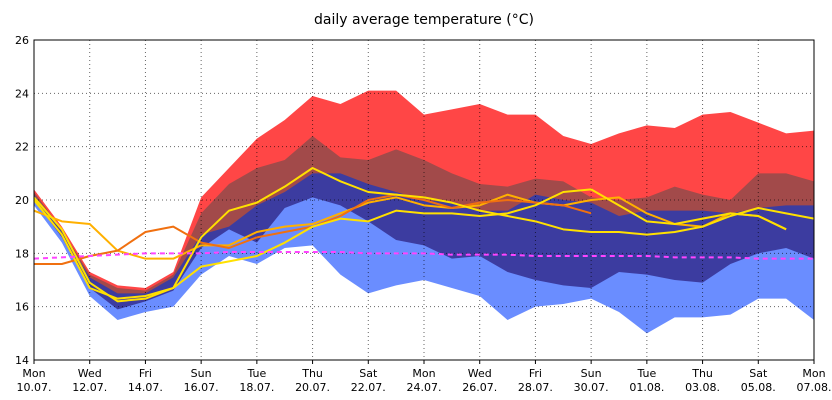  What do you see at coordinates (758, 387) in the screenshot?
I see `x-tick-date: 05.08.` at bounding box center [758, 387].